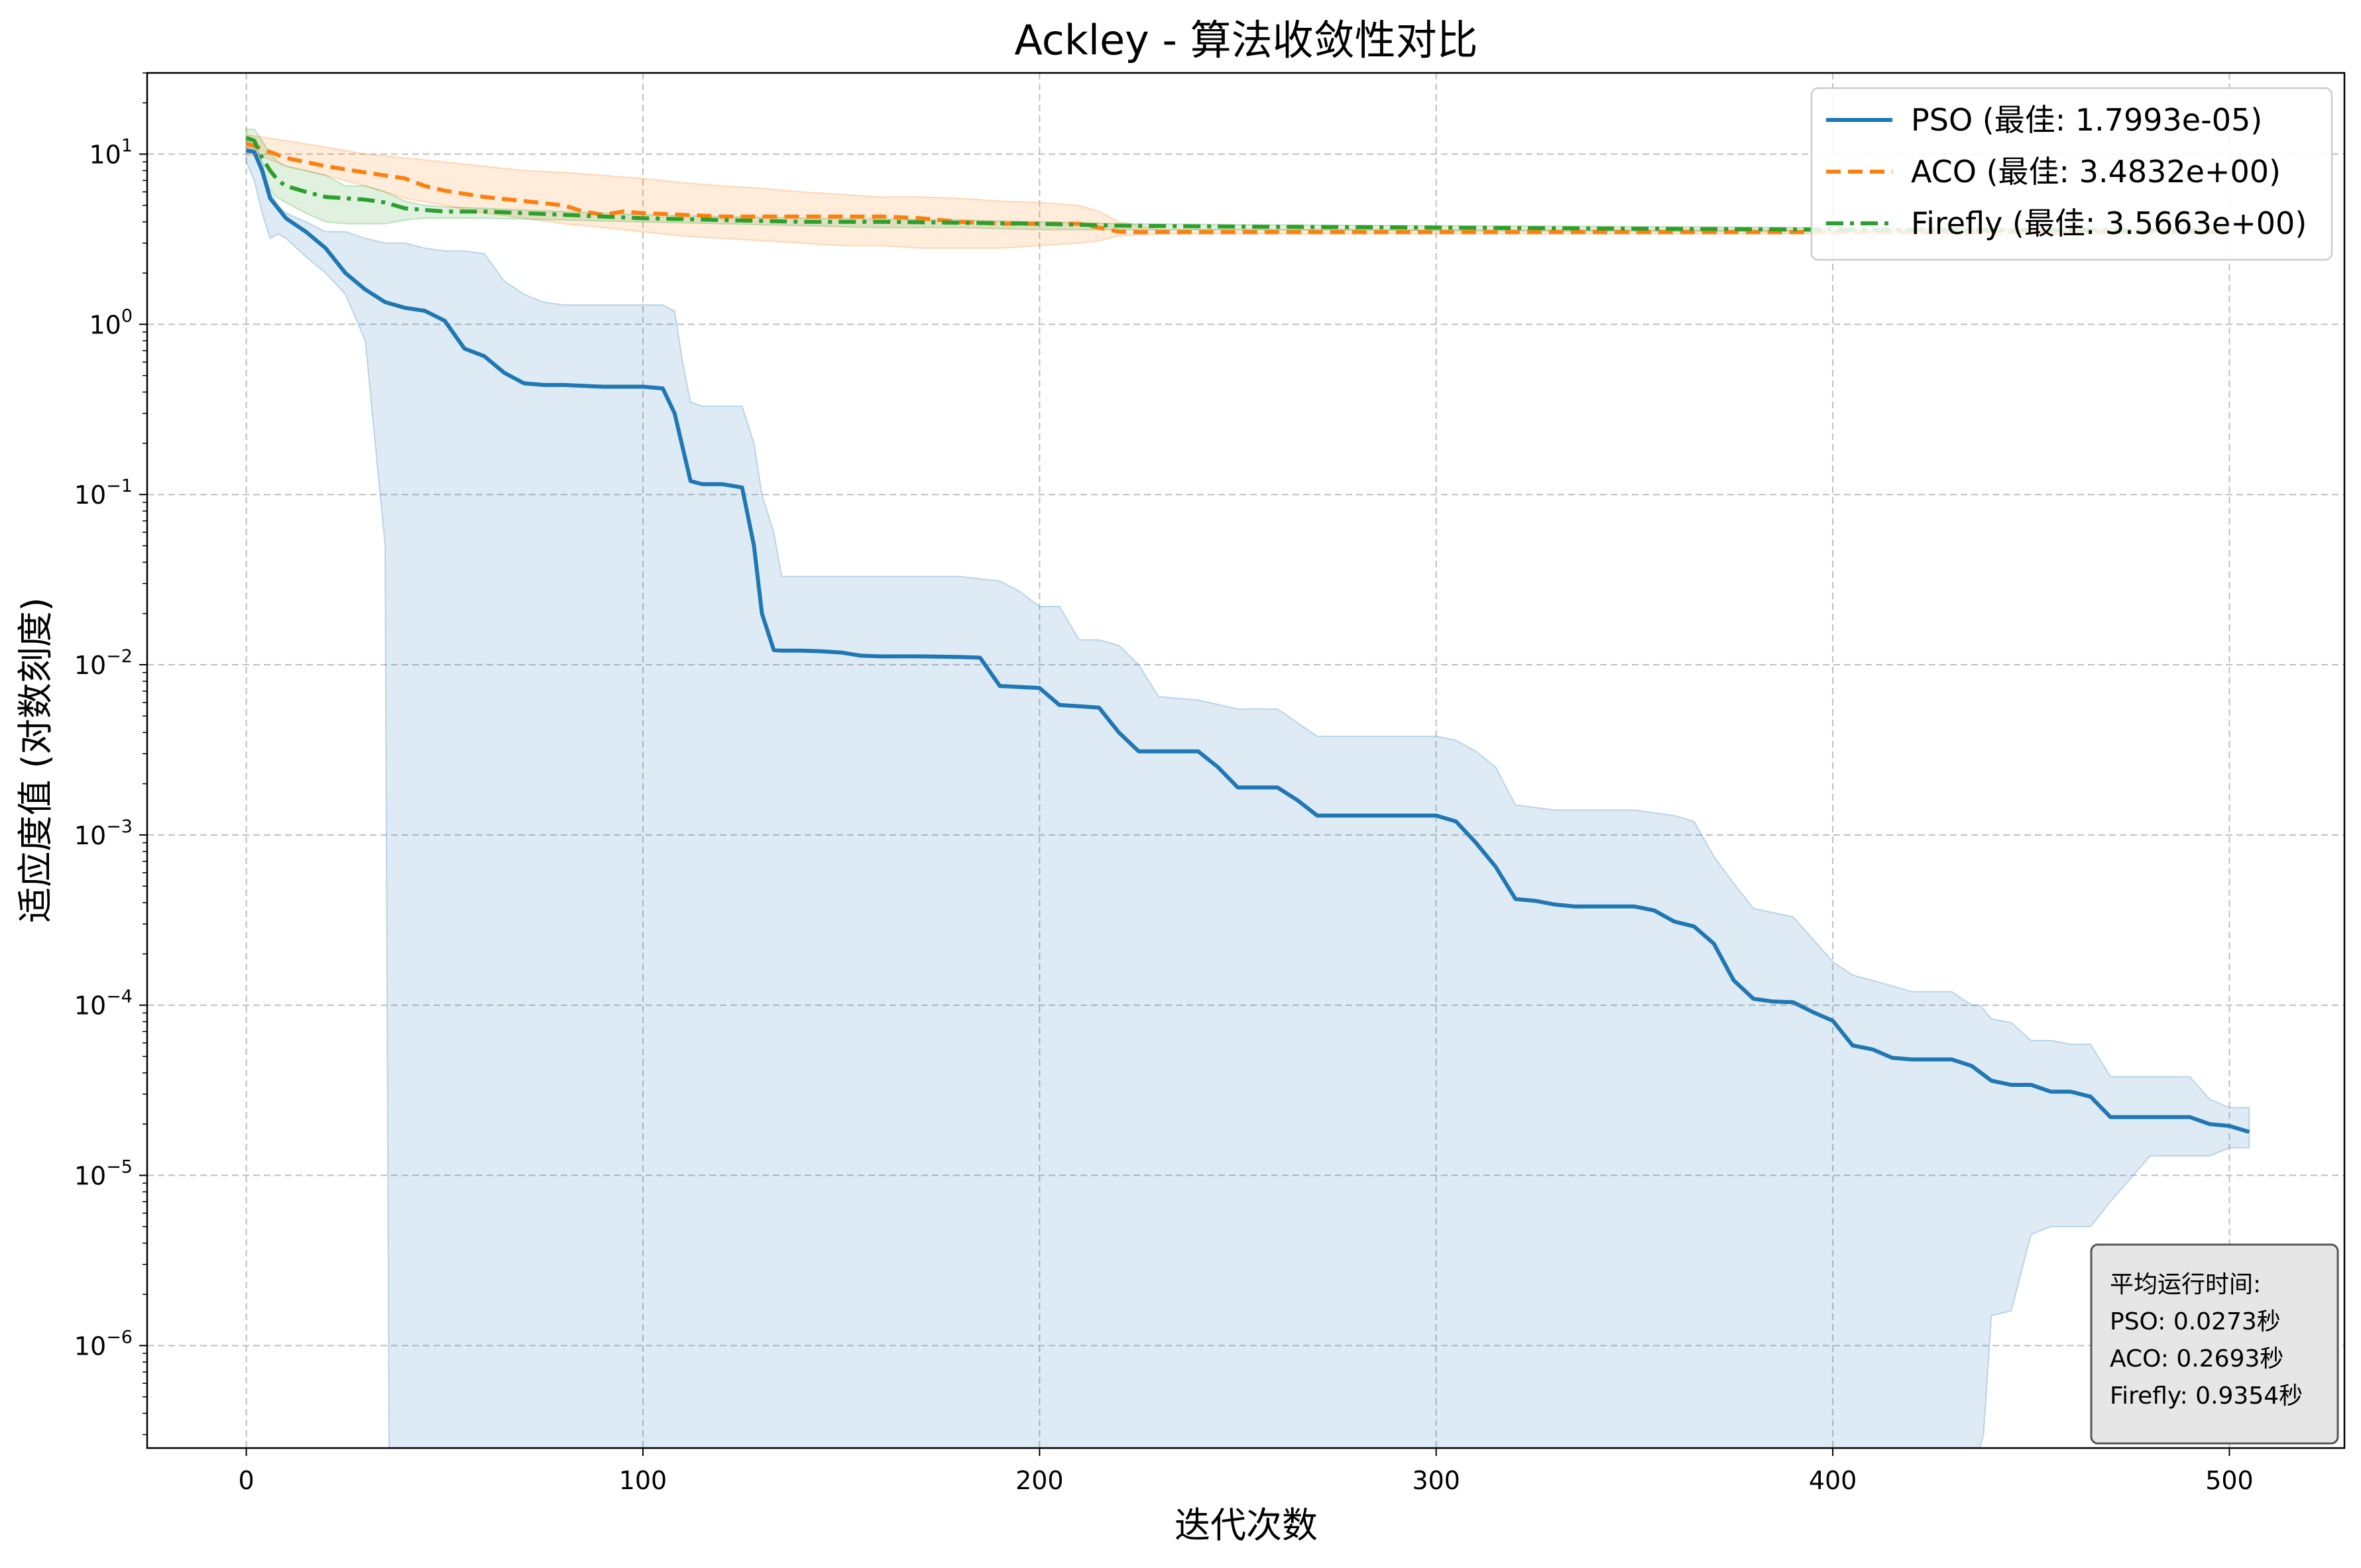  I want to click on runtime-box-frame, so click(2214, 1344).